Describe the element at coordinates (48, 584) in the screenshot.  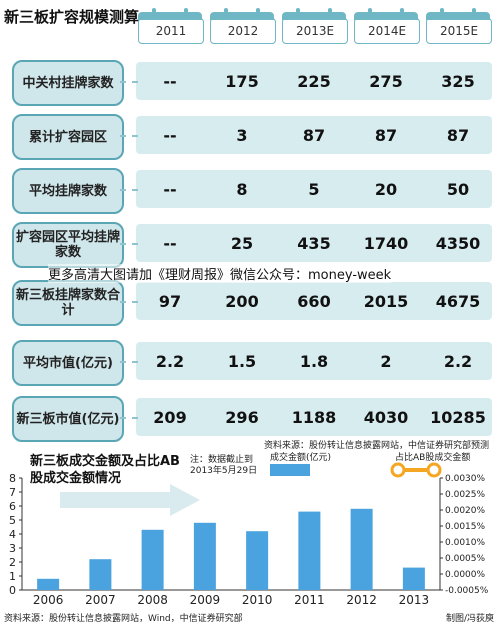
I see `bar-2006` at that location.